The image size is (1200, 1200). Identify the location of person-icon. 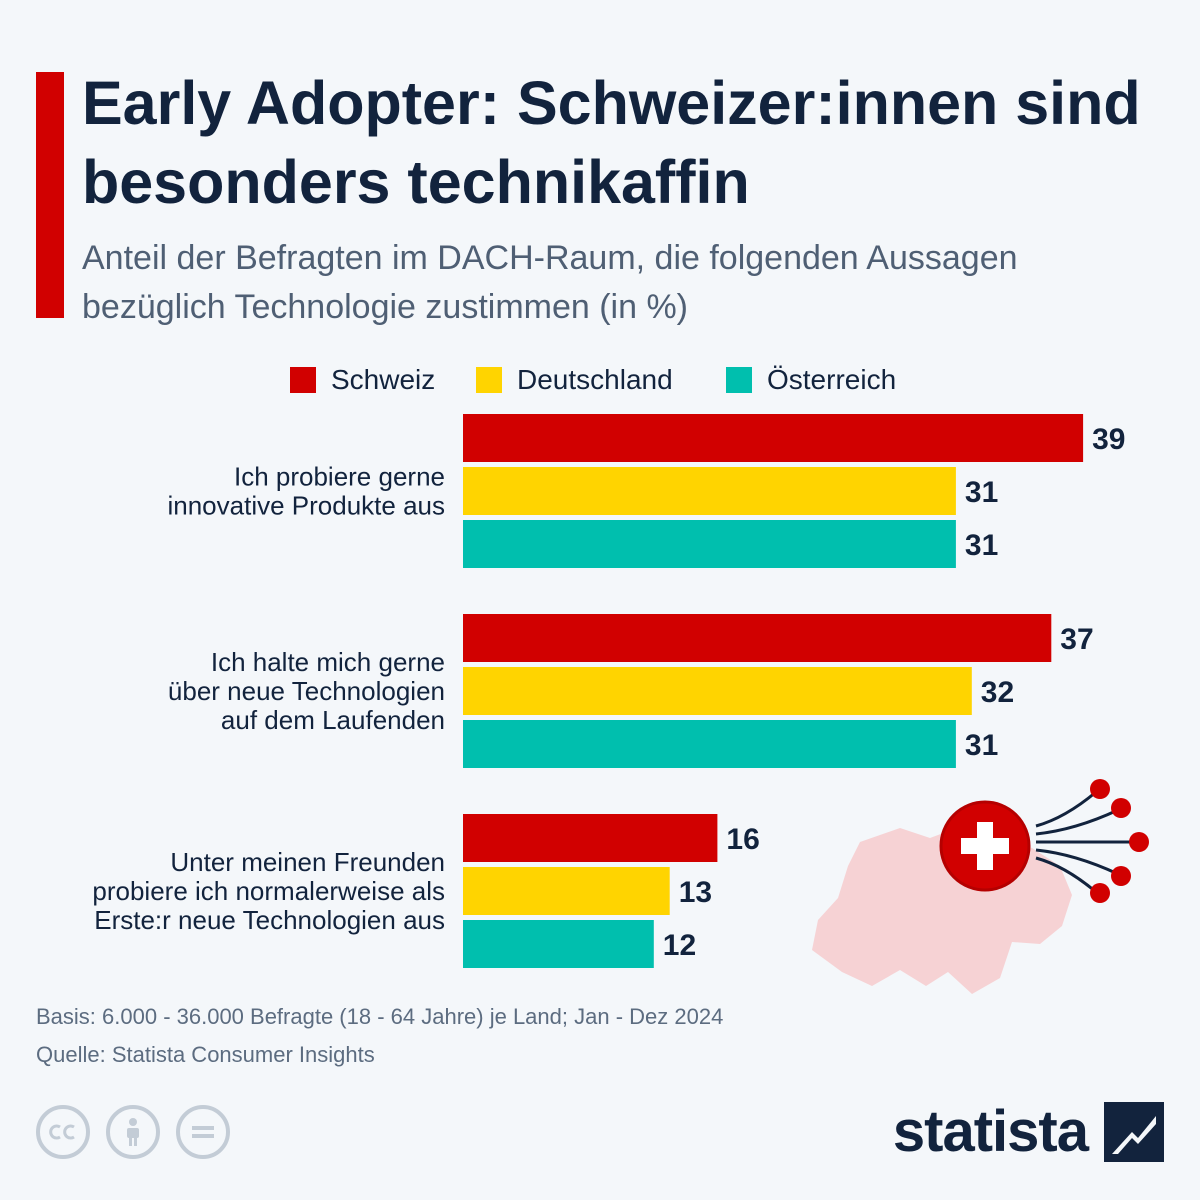
(133, 1132).